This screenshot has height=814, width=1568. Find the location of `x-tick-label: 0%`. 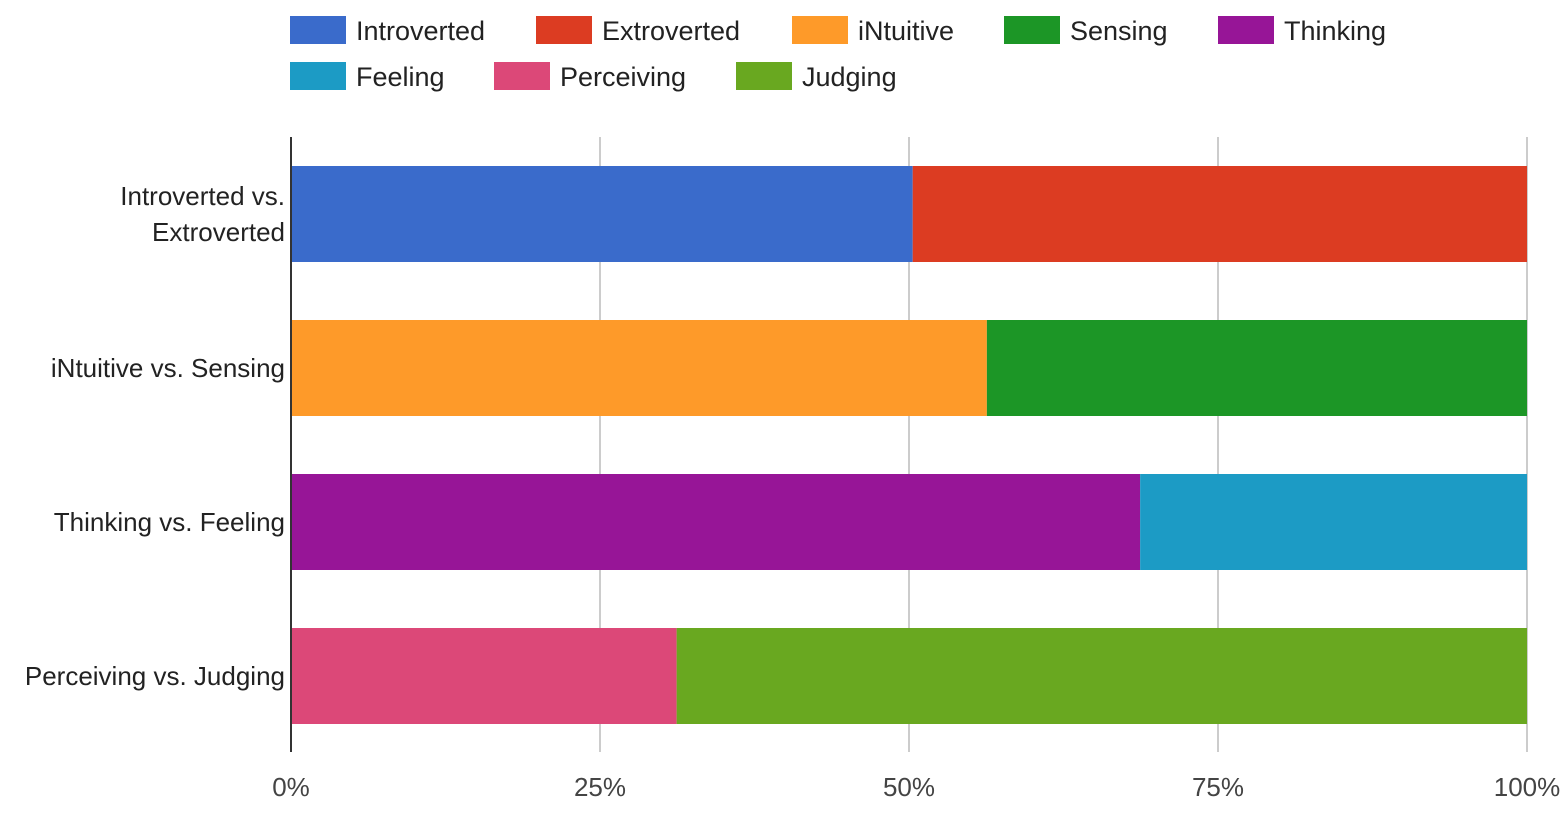

x-tick-label: 0% is located at coordinates (291, 787).